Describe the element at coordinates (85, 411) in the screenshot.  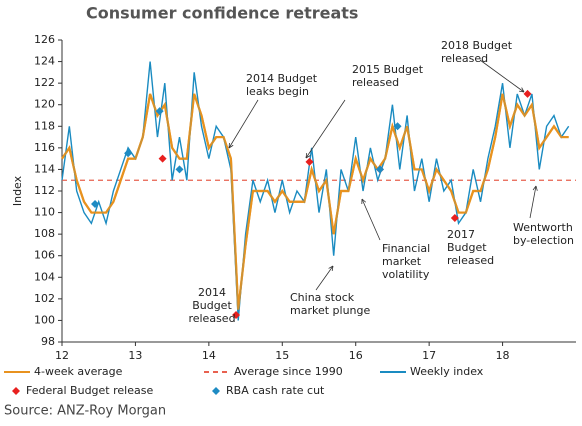
I see `source: Source: ANZ-Roy Morgan` at that location.